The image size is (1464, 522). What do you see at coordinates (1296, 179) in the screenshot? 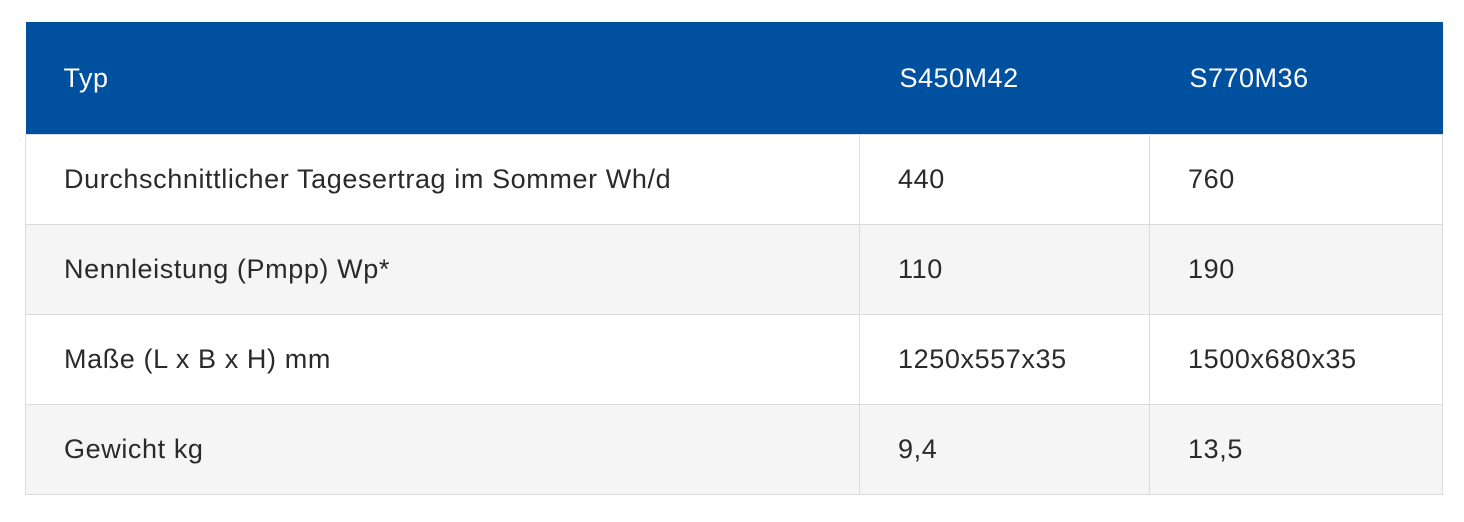
I see `row-value-model-2: 760` at bounding box center [1296, 179].